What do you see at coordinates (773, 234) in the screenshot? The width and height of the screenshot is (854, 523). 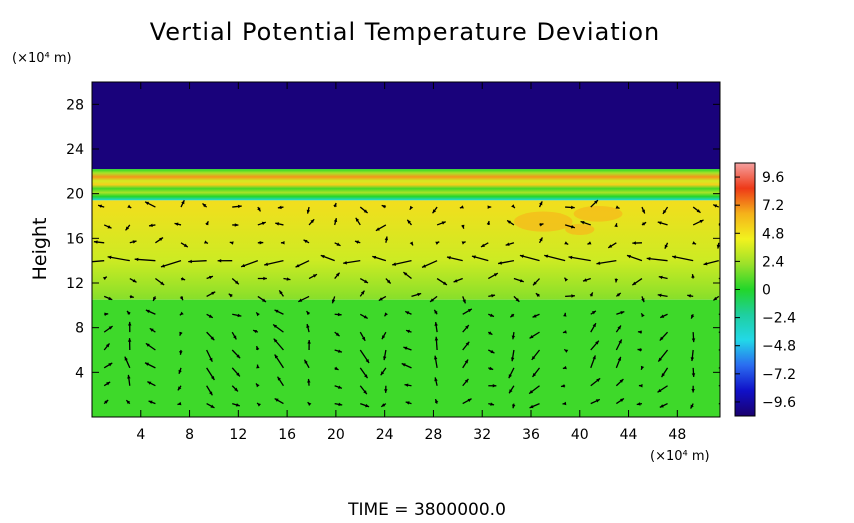 I see `colorbar-tick-label: 4.8` at bounding box center [773, 234].